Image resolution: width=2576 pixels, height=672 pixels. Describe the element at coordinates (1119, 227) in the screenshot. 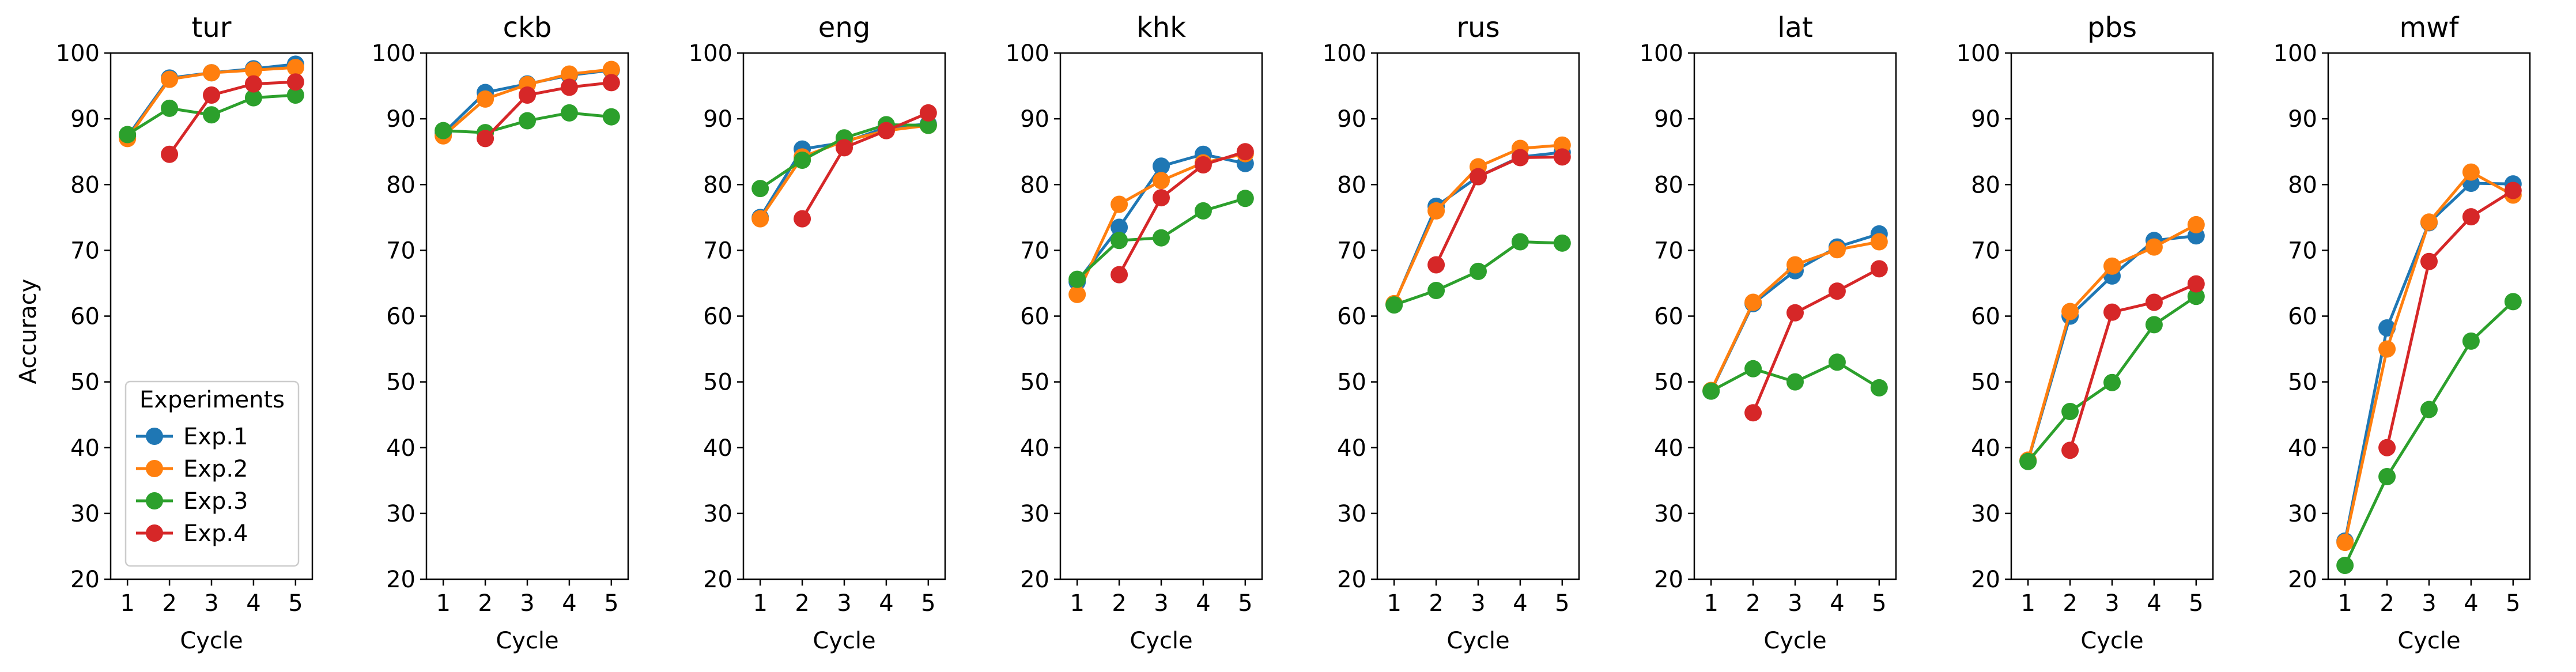

I see `data-point-exp1` at that location.